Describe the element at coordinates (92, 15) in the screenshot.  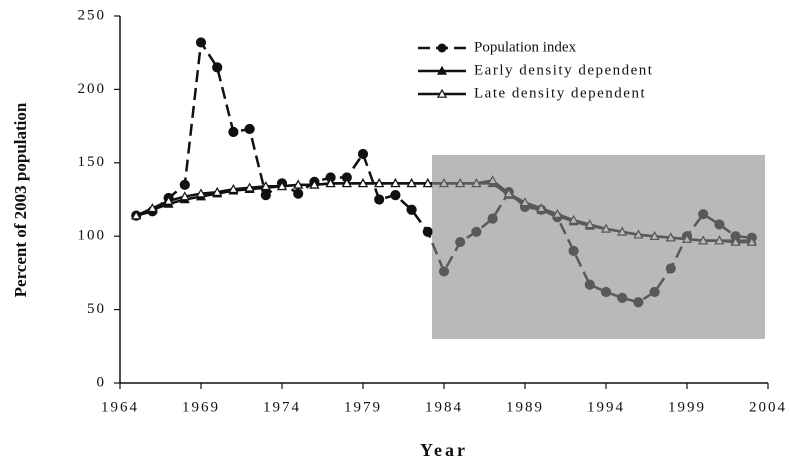
I see `y-tick-label: 250` at that location.